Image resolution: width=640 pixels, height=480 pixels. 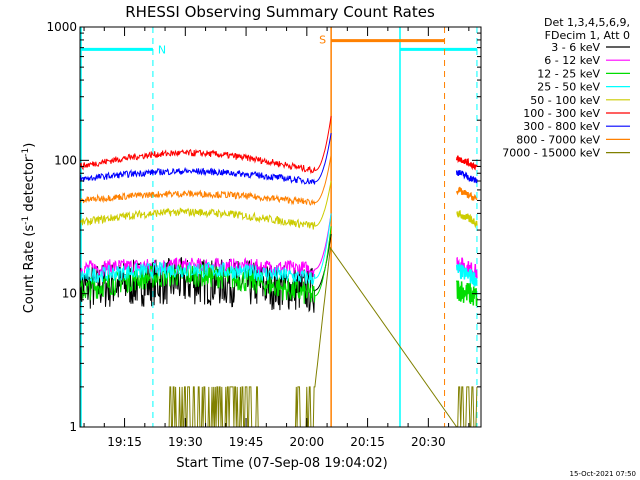 I want to click on legend-label: 800 - 7000 keV, so click(x=558, y=139).